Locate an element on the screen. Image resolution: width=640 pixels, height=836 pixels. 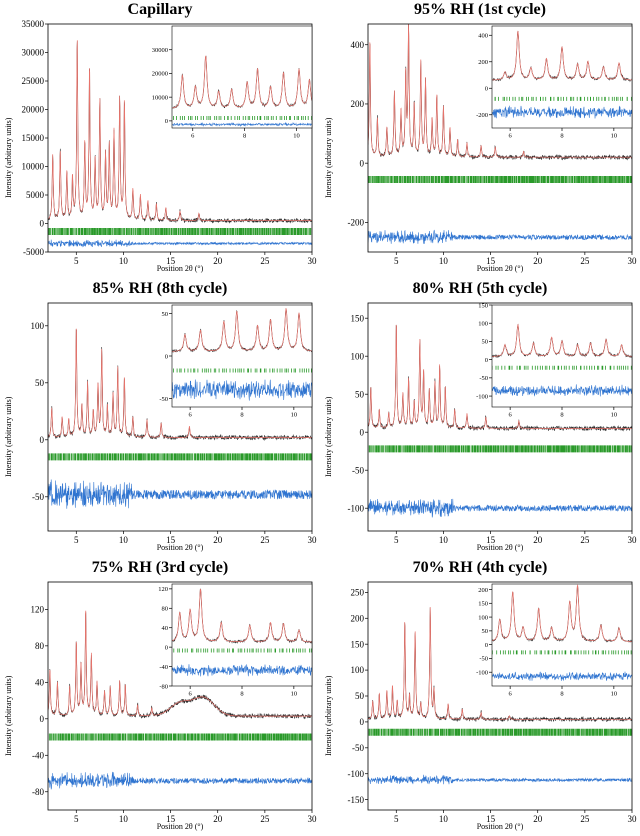
chart-title: 70% RH (4th cycle) is located at coordinates (480, 567).